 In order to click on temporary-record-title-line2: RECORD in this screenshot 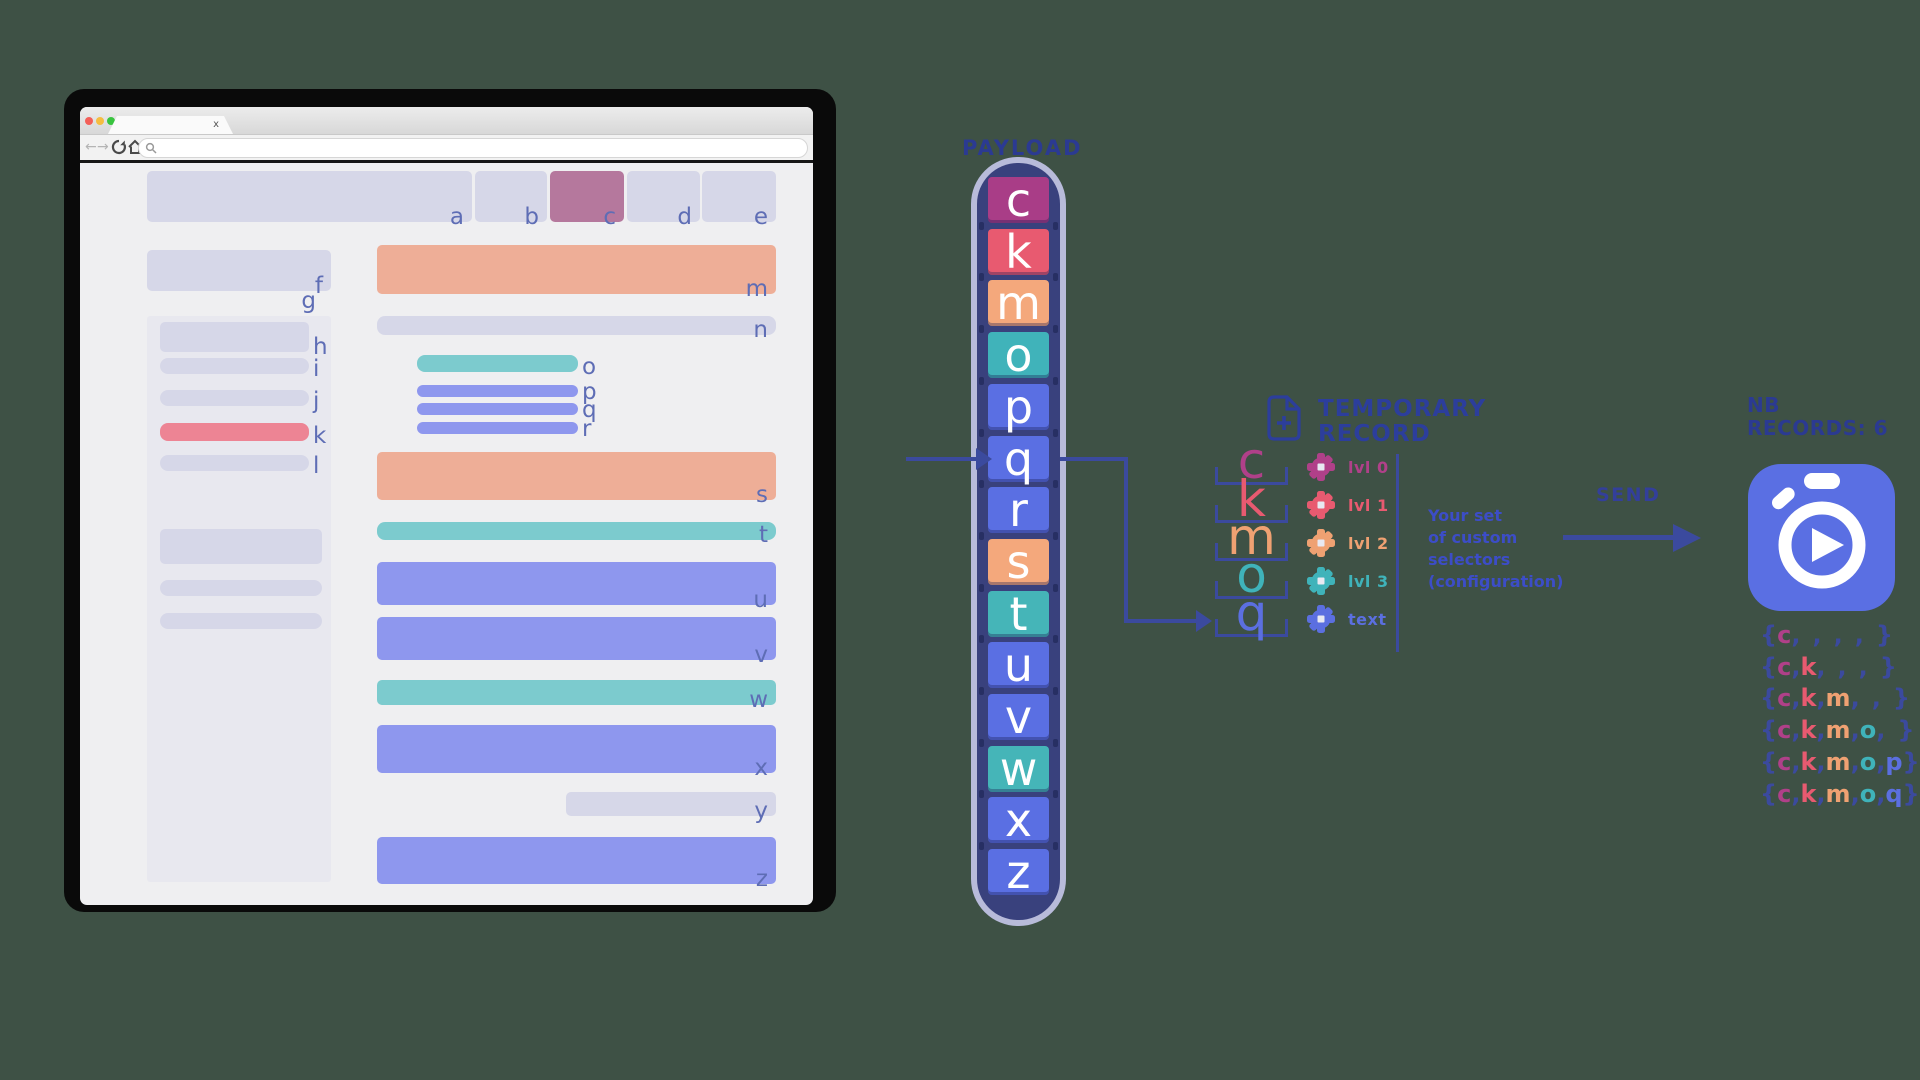, I will do `click(1374, 434)`.